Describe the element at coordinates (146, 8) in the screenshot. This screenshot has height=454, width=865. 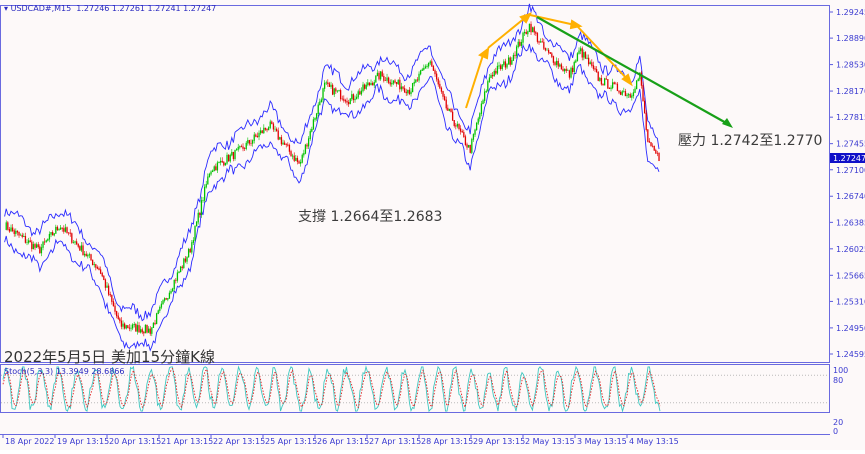
I see `ohlc-values: 1.27246 1.27261 1.27241 1.27247` at that location.